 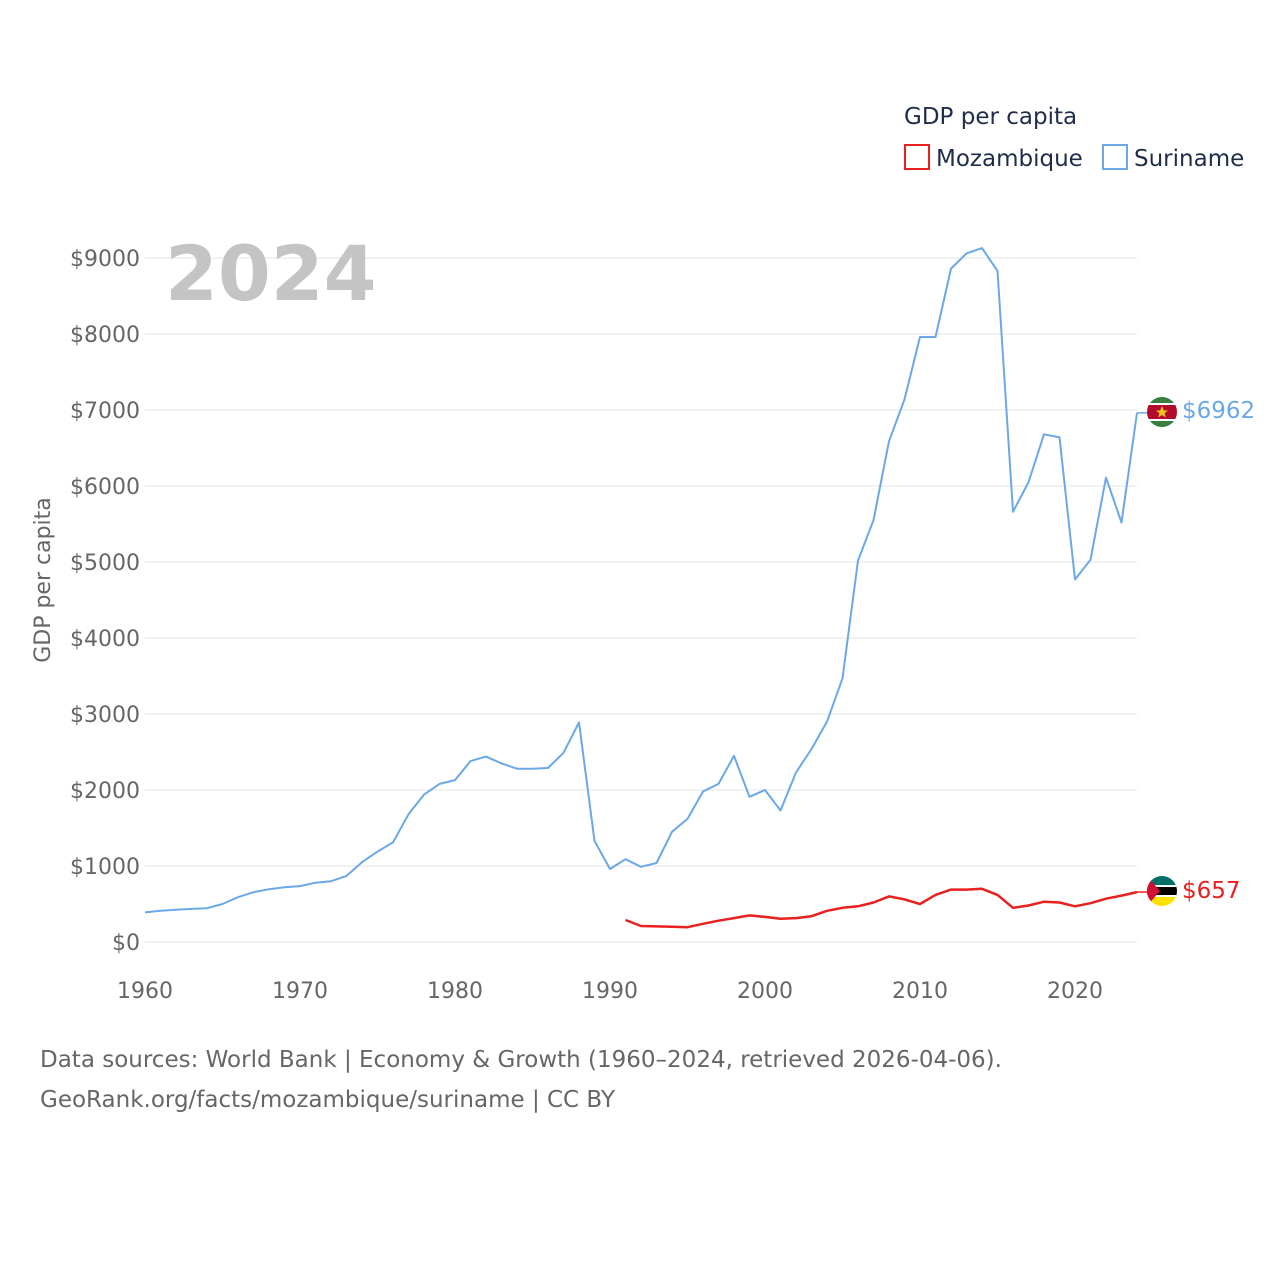 What do you see at coordinates (105, 259) in the screenshot?
I see `y-tick-label: $9000` at bounding box center [105, 259].